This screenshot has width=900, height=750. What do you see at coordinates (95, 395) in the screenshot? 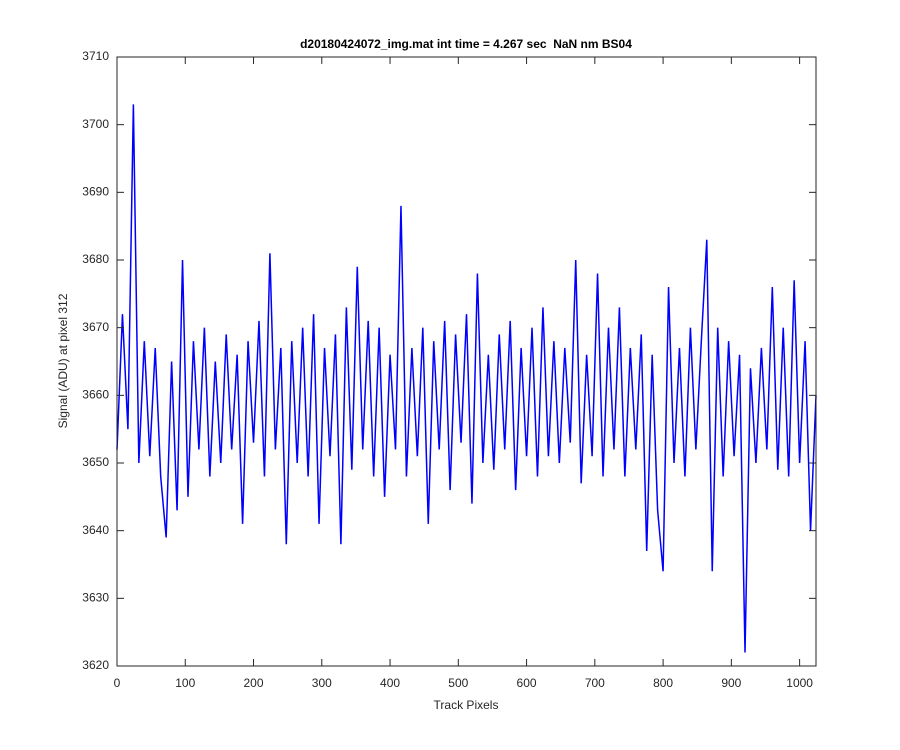
I see `y-tick-label: 3660` at bounding box center [95, 395].